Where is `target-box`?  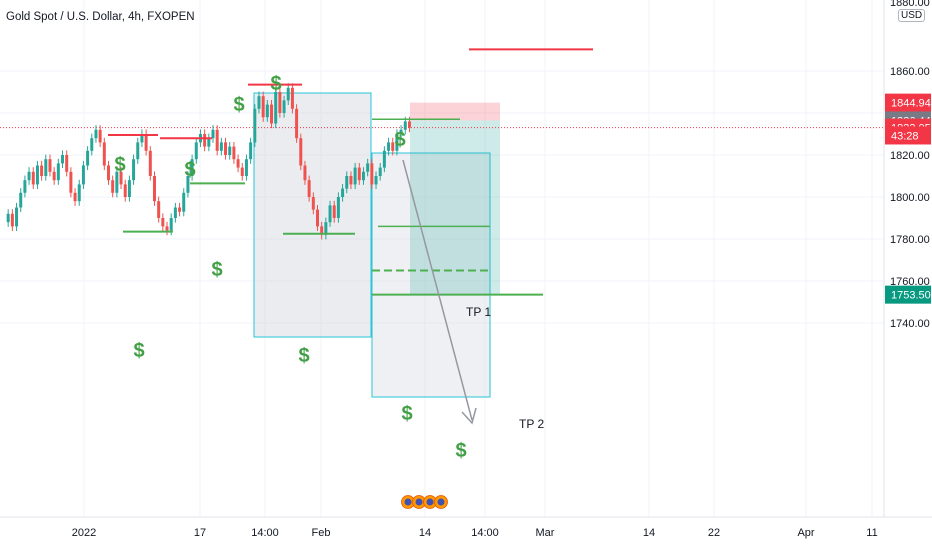
target-box is located at coordinates (431, 275).